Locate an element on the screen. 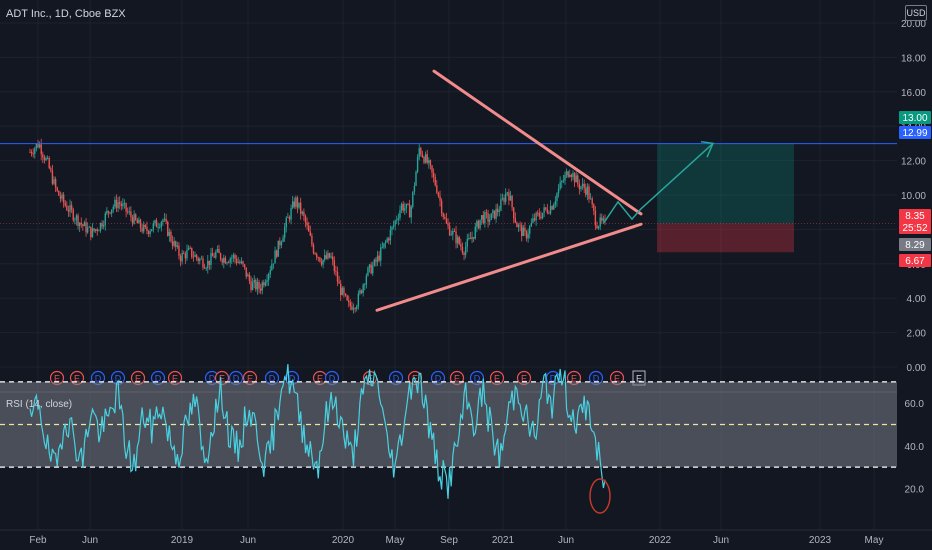  price-tick-label: 18.00 is located at coordinates (913, 58).